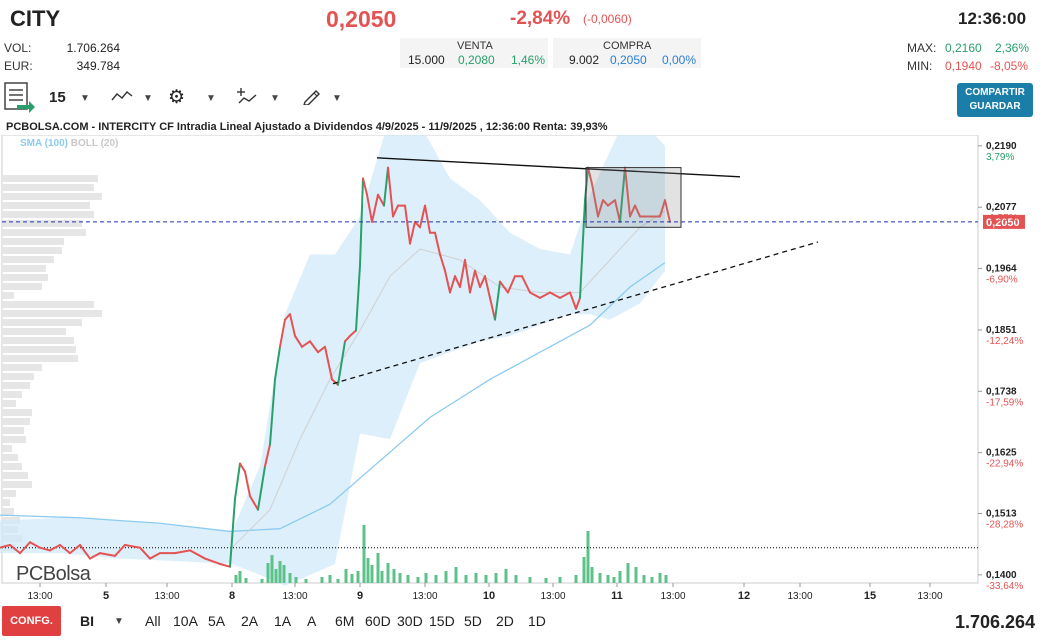  What do you see at coordinates (410, 621) in the screenshot?
I see `range-button-30d: 30D` at bounding box center [410, 621].